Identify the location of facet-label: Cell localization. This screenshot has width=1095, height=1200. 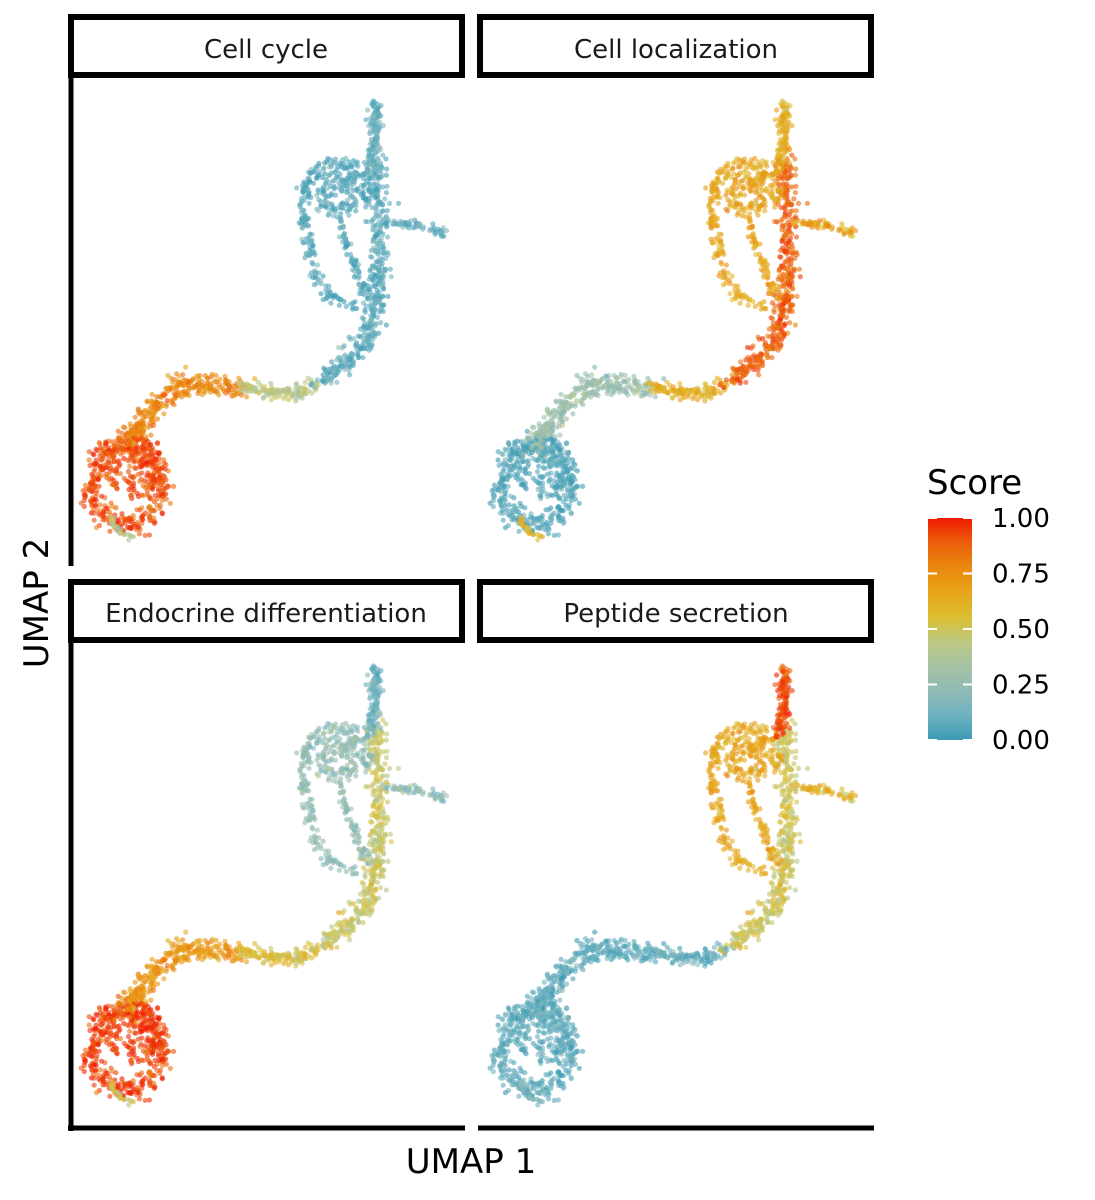
(676, 50).